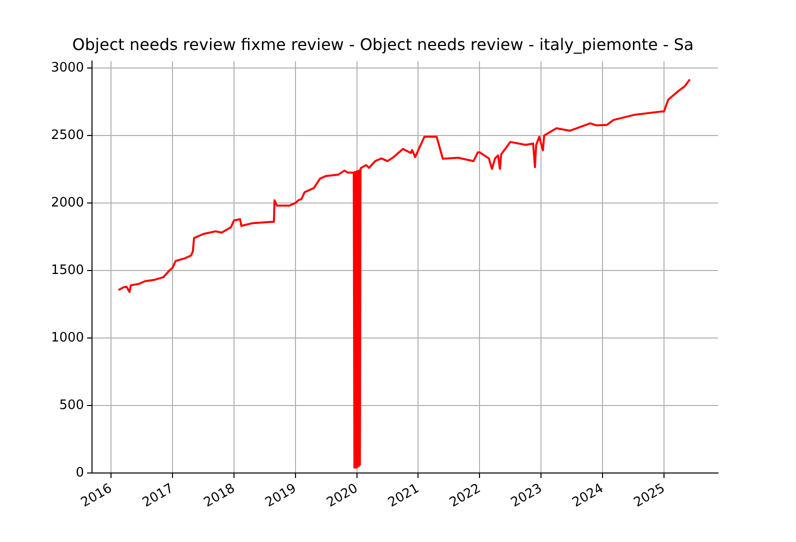 The image size is (796, 542). I want to click on chart-title: Object needs review fixme review - Object needs review - italy_piemonte - Sa, so click(383, 44).